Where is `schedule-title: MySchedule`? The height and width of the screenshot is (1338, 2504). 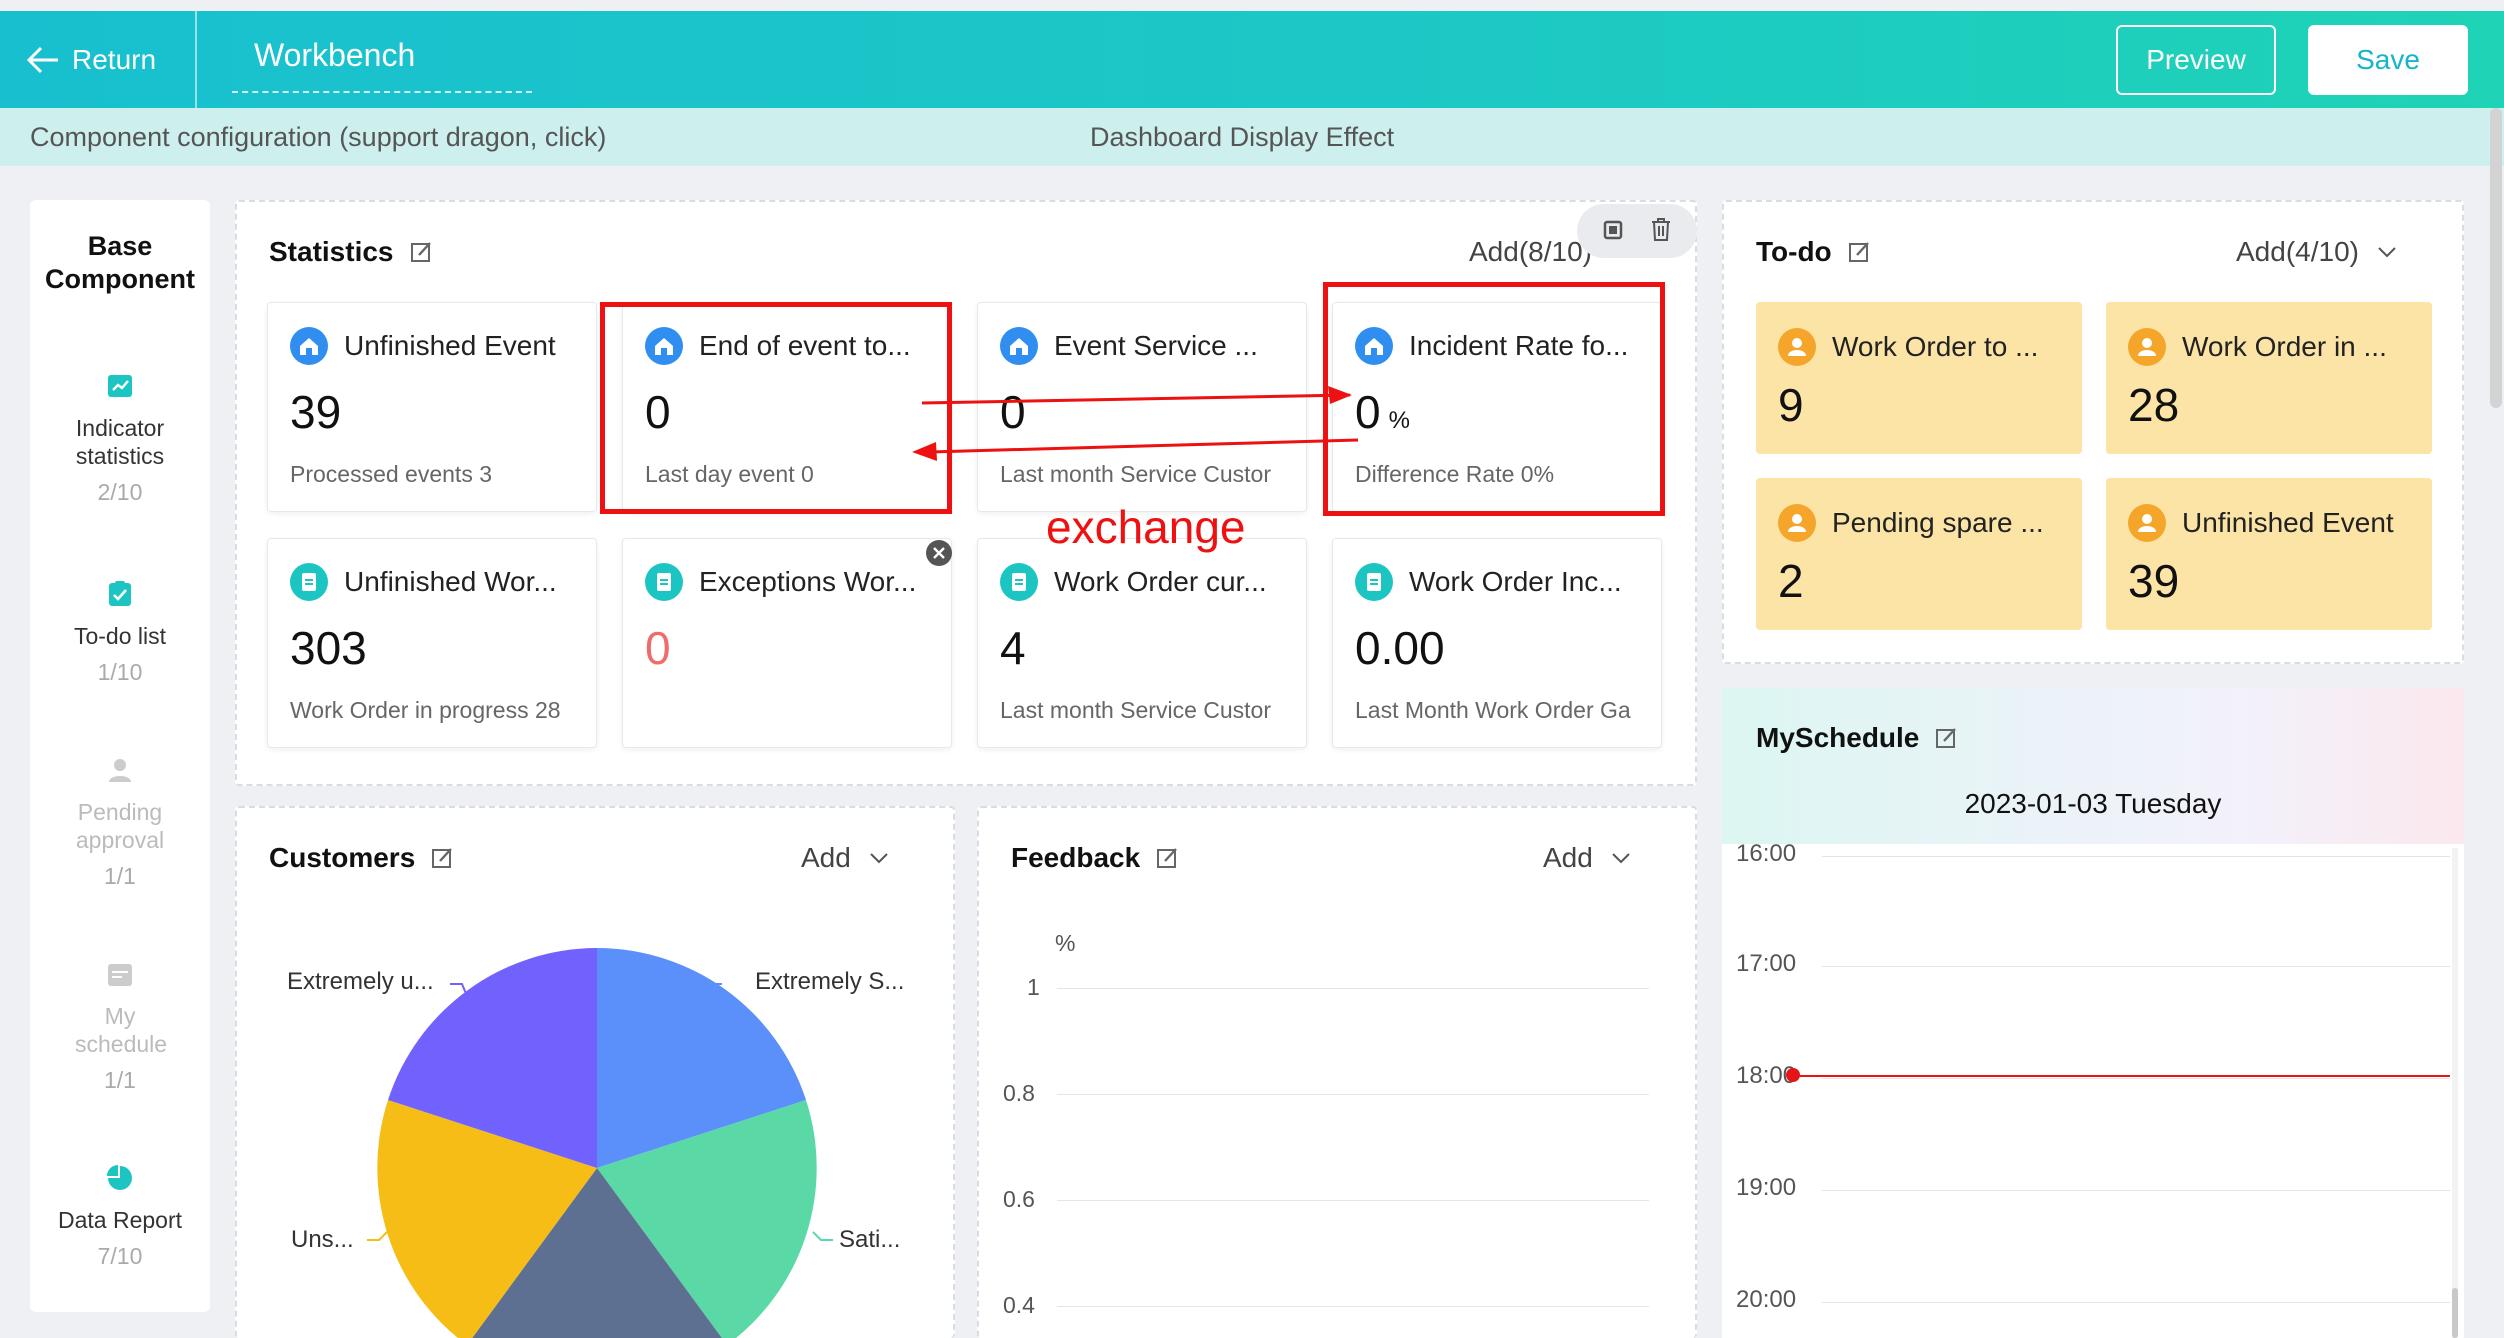 schedule-title: MySchedule is located at coordinates (1857, 738).